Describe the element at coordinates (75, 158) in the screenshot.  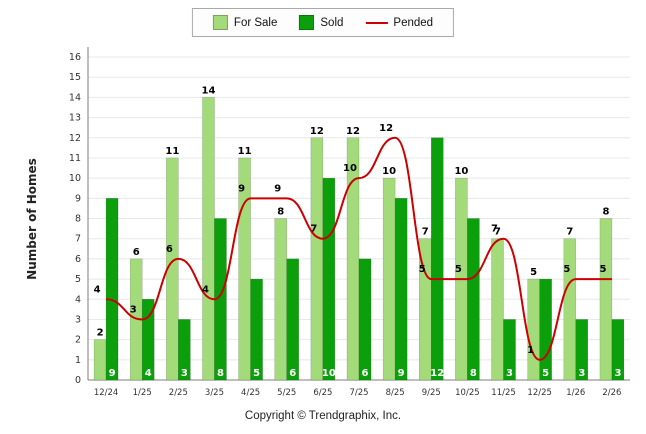
I see `y-tick-label: 11` at that location.